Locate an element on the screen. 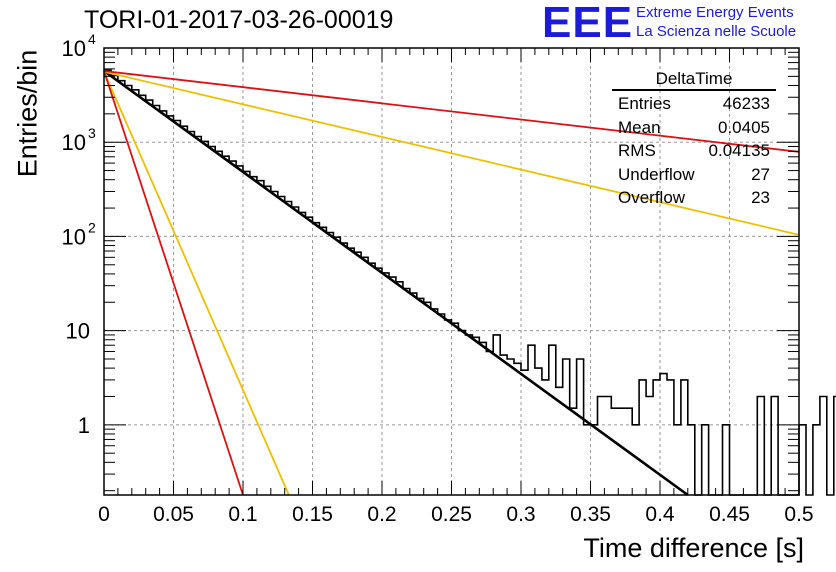  stats-label: Mean is located at coordinates (639, 127).